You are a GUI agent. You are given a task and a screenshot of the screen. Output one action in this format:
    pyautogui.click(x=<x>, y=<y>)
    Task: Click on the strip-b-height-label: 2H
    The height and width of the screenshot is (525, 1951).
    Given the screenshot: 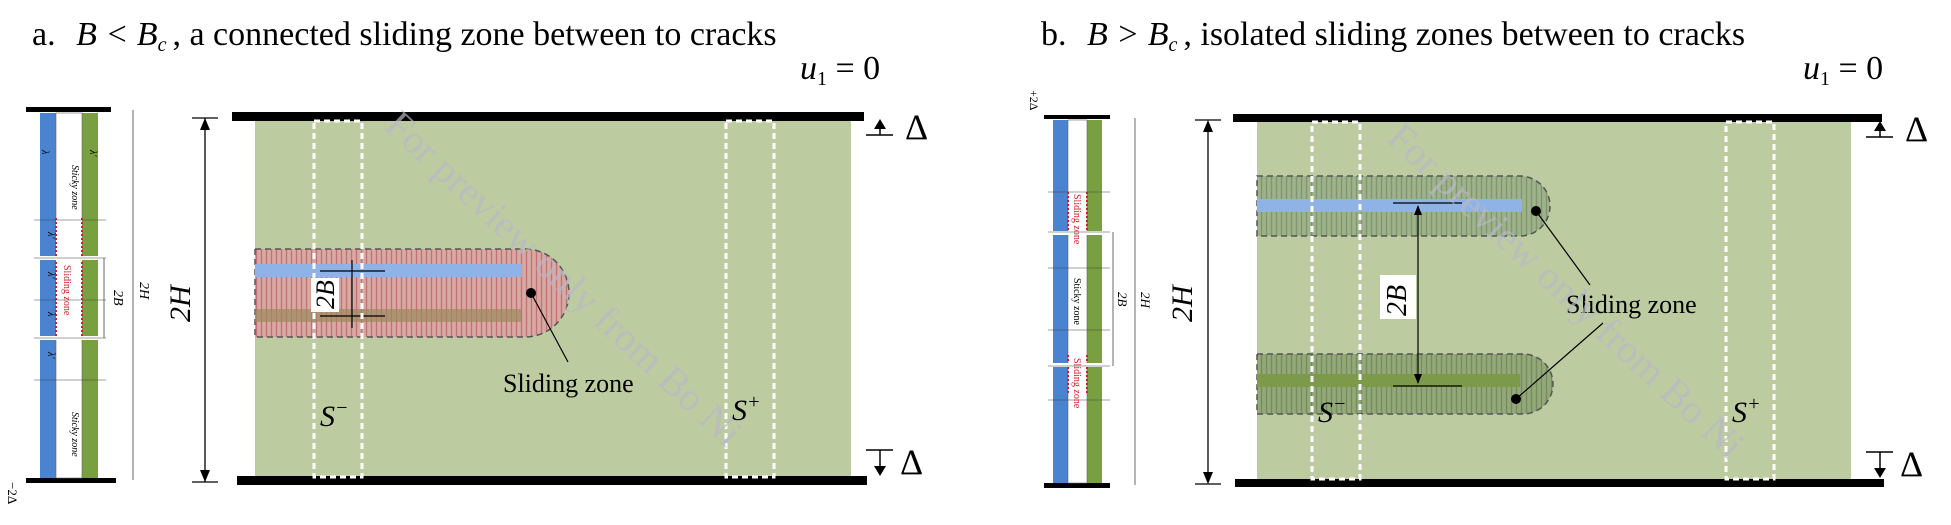 What is the action you would take?
    pyautogui.click(x=1145, y=300)
    